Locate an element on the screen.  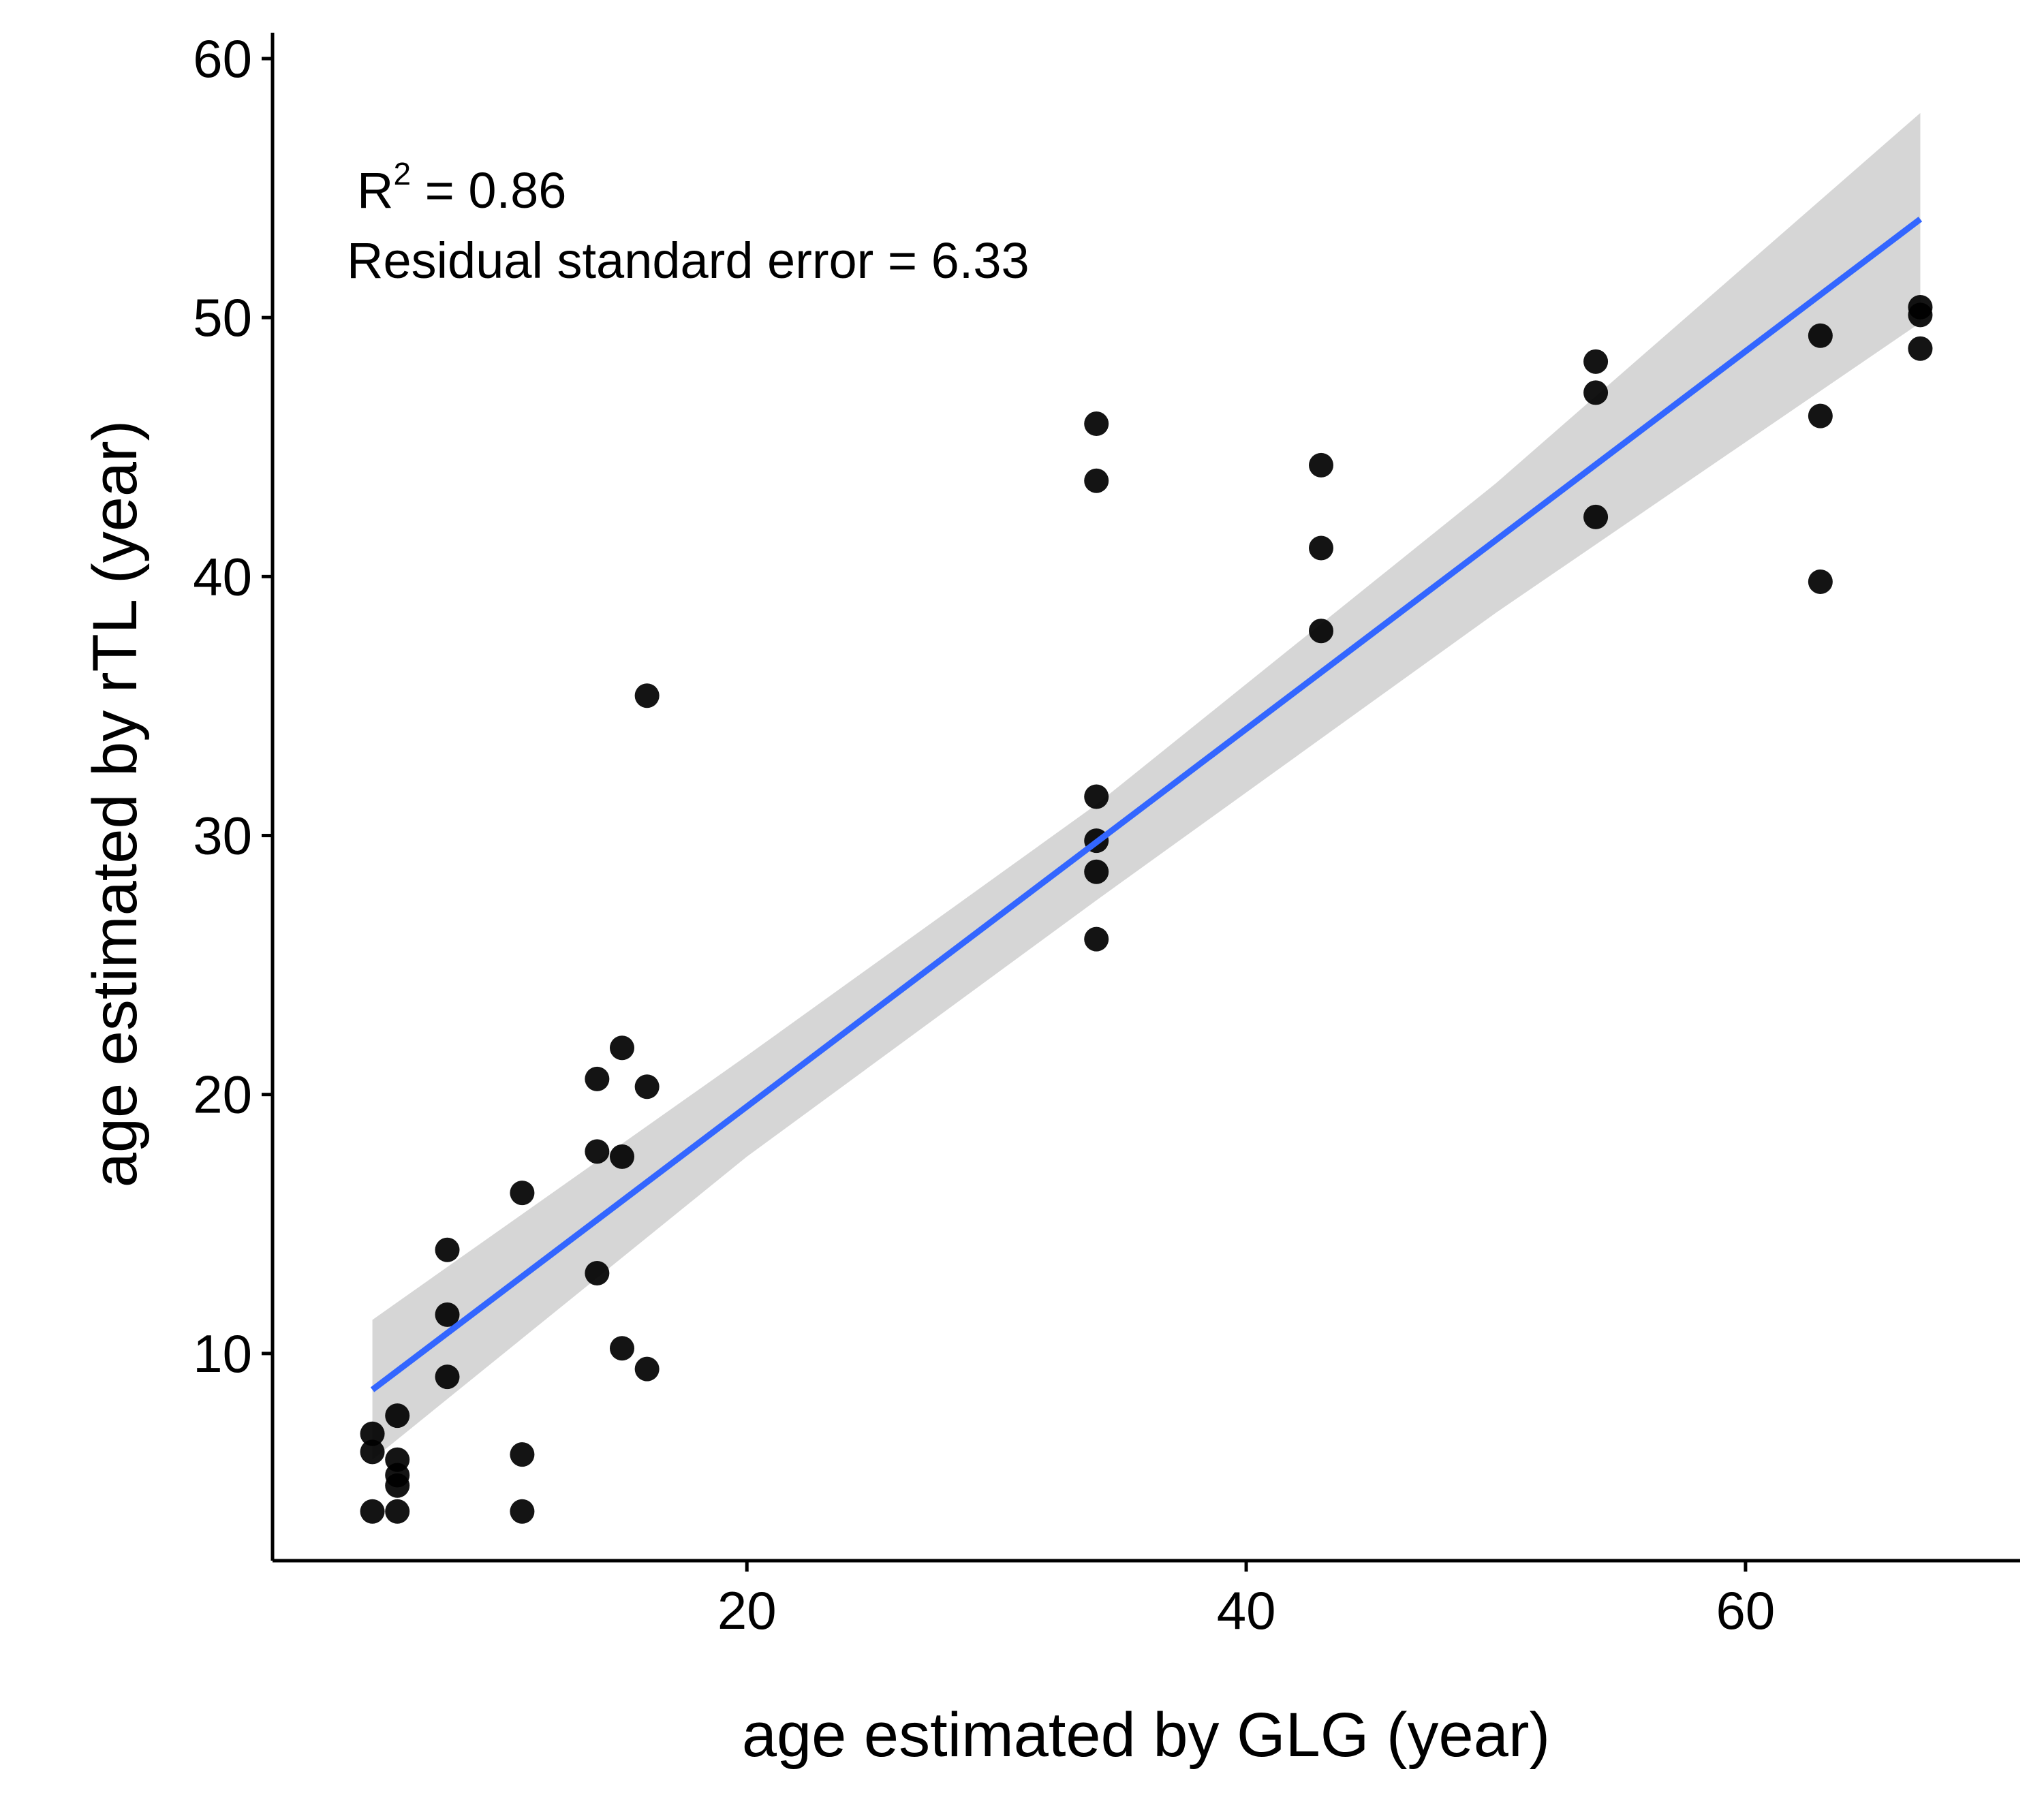
x-tick-label-60: 60 is located at coordinates (1746, 1610).